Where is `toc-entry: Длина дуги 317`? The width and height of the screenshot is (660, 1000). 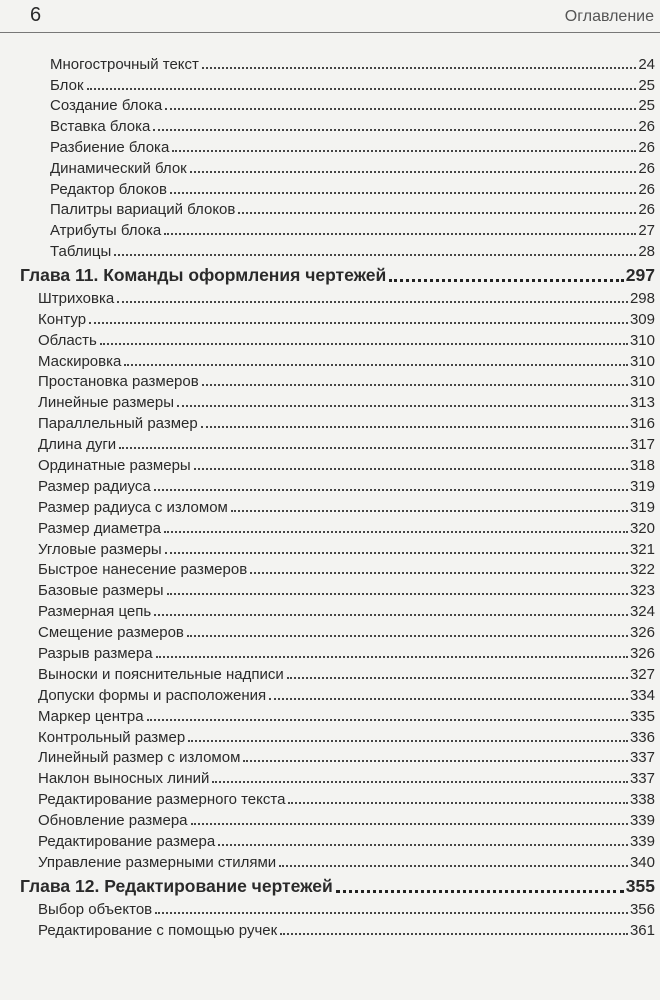
toc-entry: Длина дуги 317 is located at coordinates (327, 442).